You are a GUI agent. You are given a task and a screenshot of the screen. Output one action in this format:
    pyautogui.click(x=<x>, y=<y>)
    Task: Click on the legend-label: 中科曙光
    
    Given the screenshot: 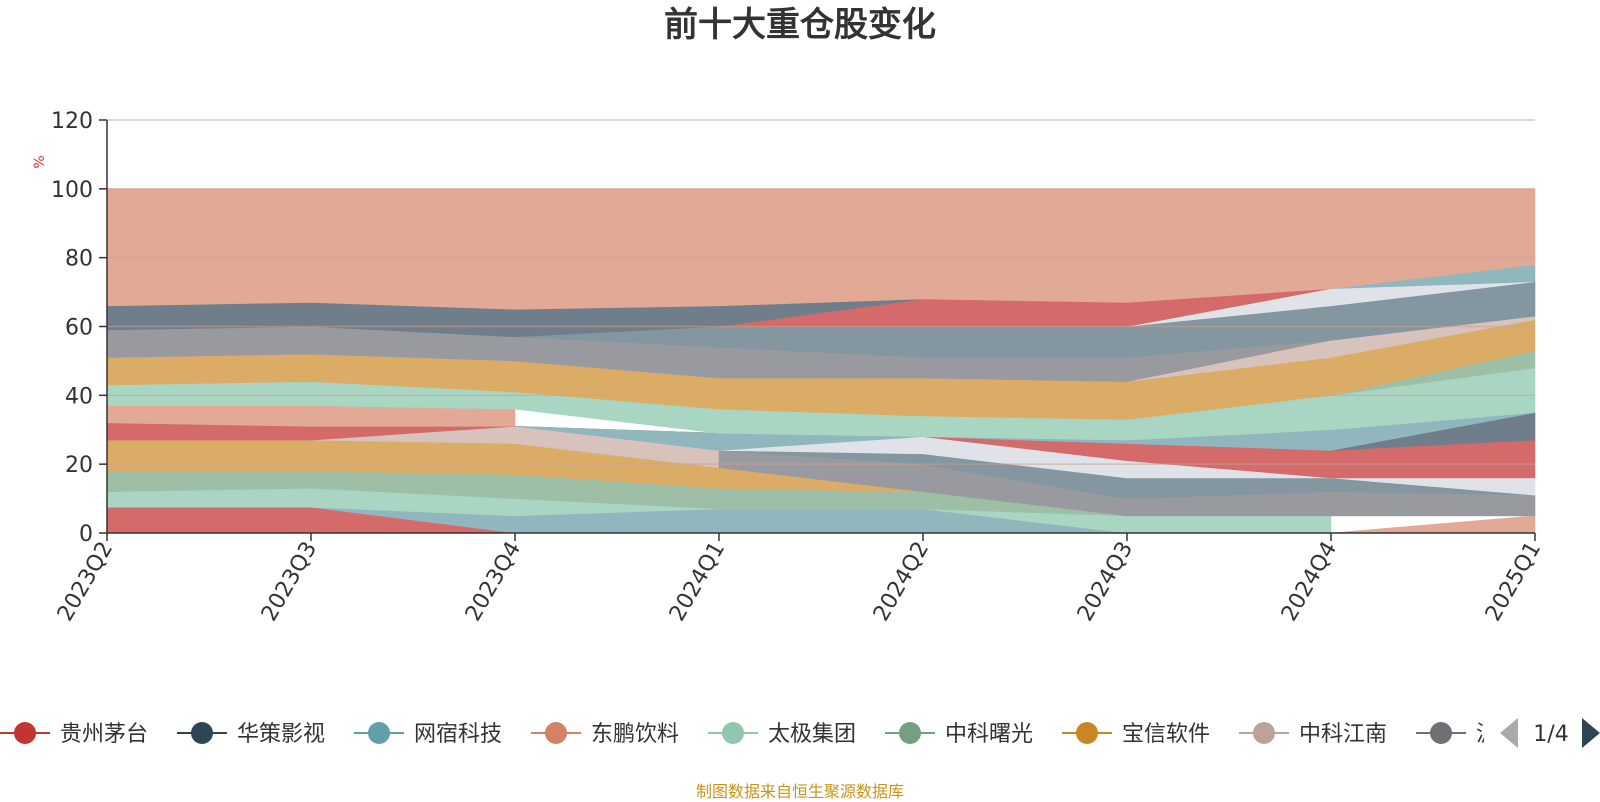 What is the action you would take?
    pyautogui.click(x=989, y=734)
    